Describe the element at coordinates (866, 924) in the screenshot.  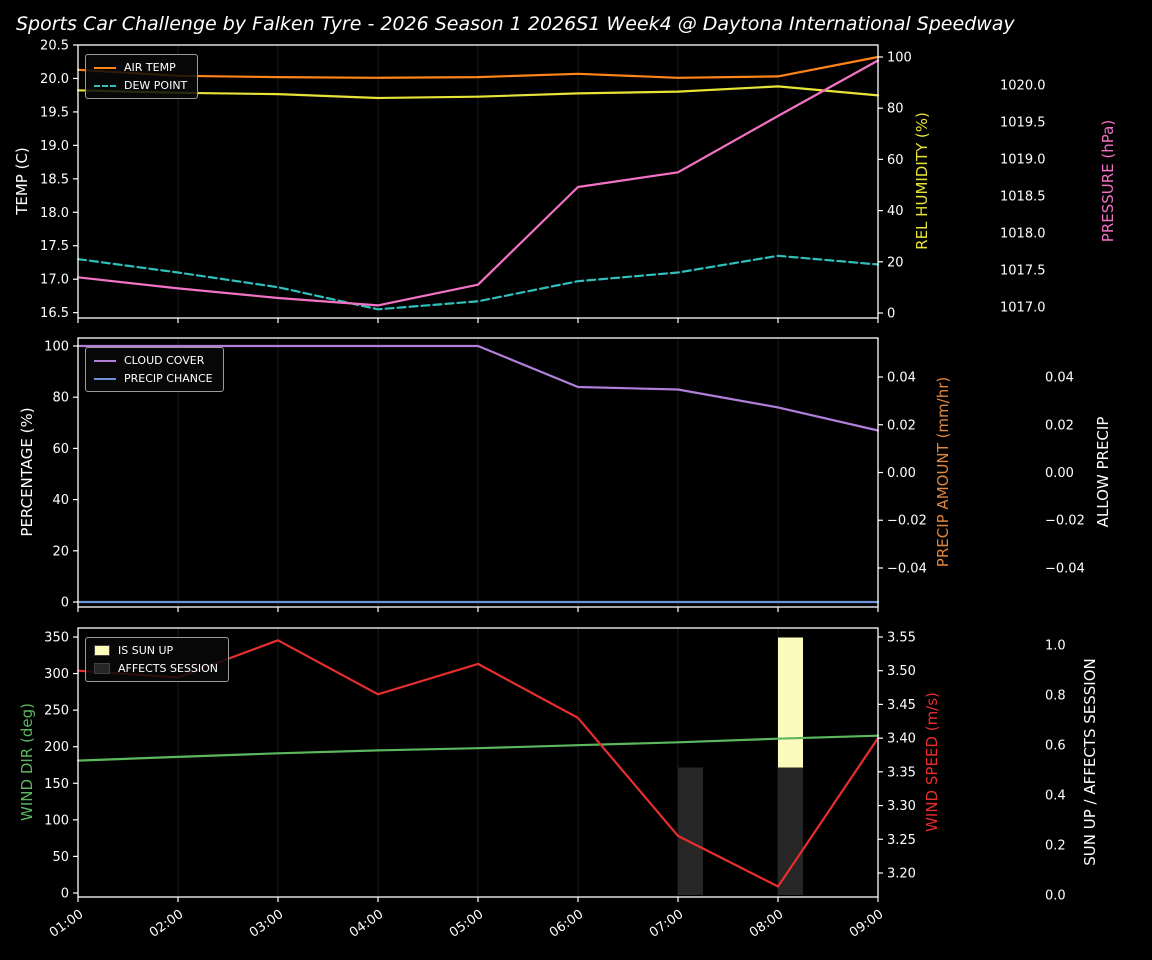
I see `x-tick-label: 09:00` at that location.